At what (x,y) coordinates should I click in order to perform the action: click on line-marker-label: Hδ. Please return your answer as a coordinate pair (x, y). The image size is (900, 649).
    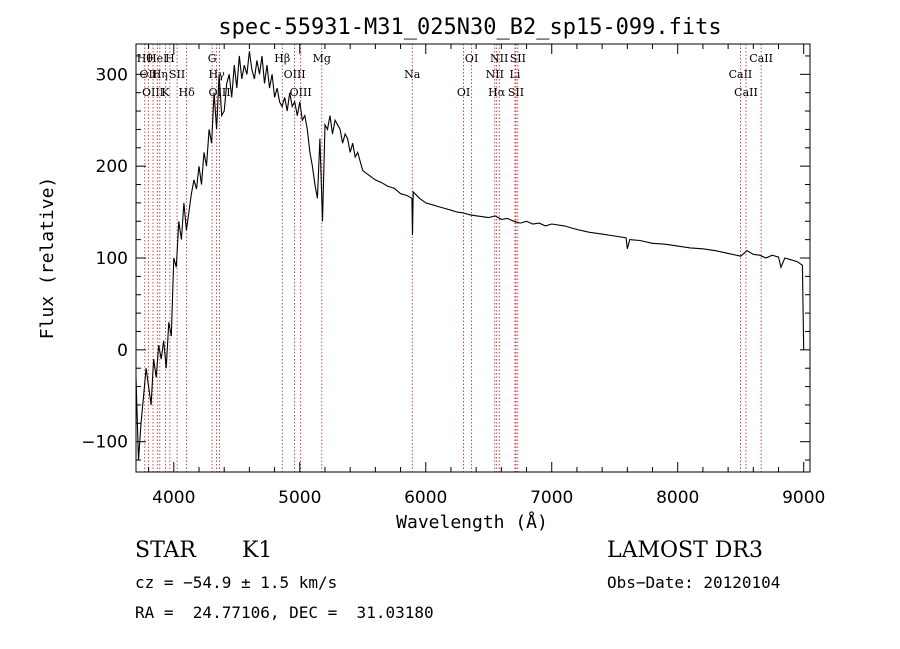
    Looking at the image, I should click on (187, 92).